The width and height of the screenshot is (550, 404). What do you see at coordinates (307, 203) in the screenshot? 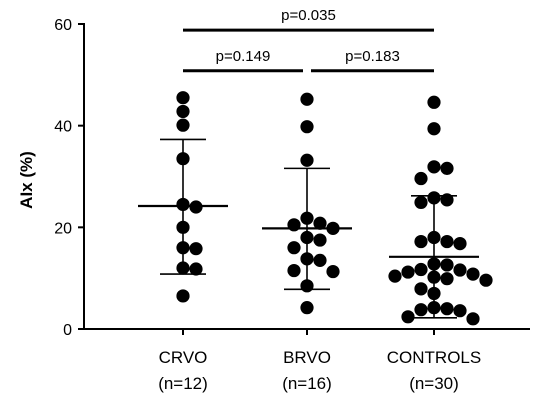
I see `group-brvo` at bounding box center [307, 203].